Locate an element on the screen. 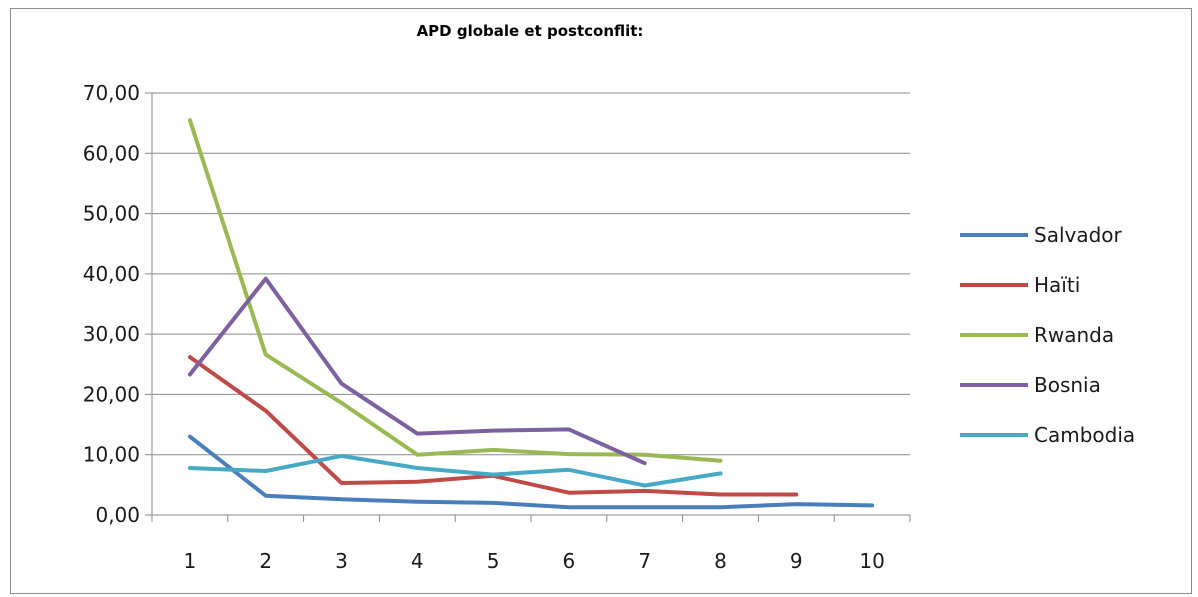  y-tick-label: 70,00 is located at coordinates (111, 93).